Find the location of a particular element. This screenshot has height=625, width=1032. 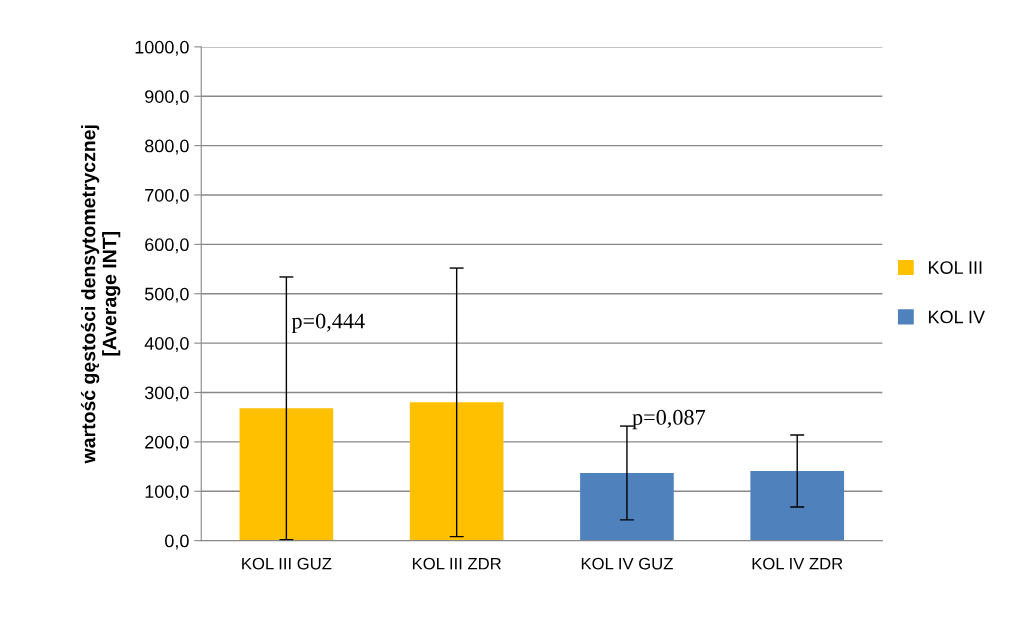

y-tick-label: 400,0 is located at coordinates (166, 344).